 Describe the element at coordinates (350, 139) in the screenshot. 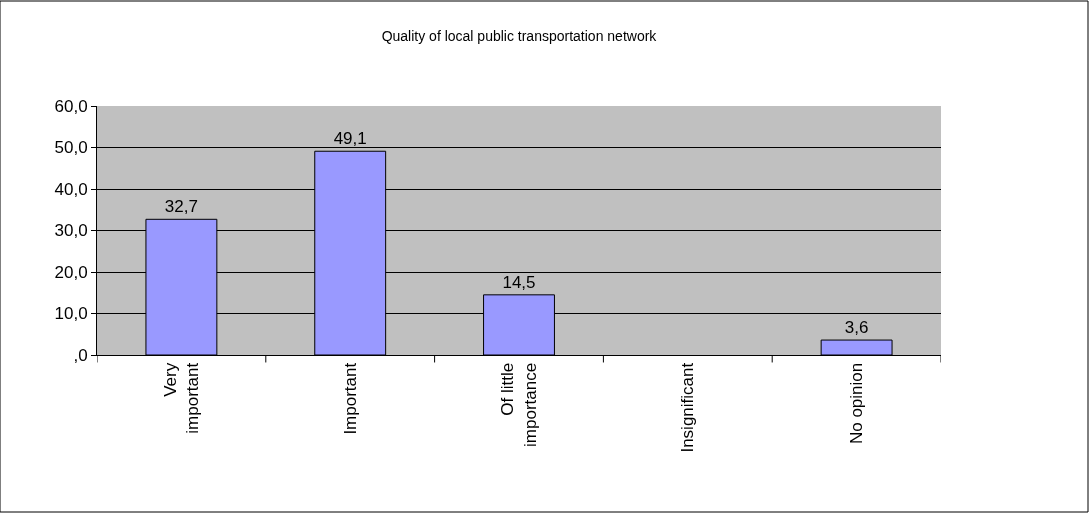

I see `data-label: 49,1` at that location.